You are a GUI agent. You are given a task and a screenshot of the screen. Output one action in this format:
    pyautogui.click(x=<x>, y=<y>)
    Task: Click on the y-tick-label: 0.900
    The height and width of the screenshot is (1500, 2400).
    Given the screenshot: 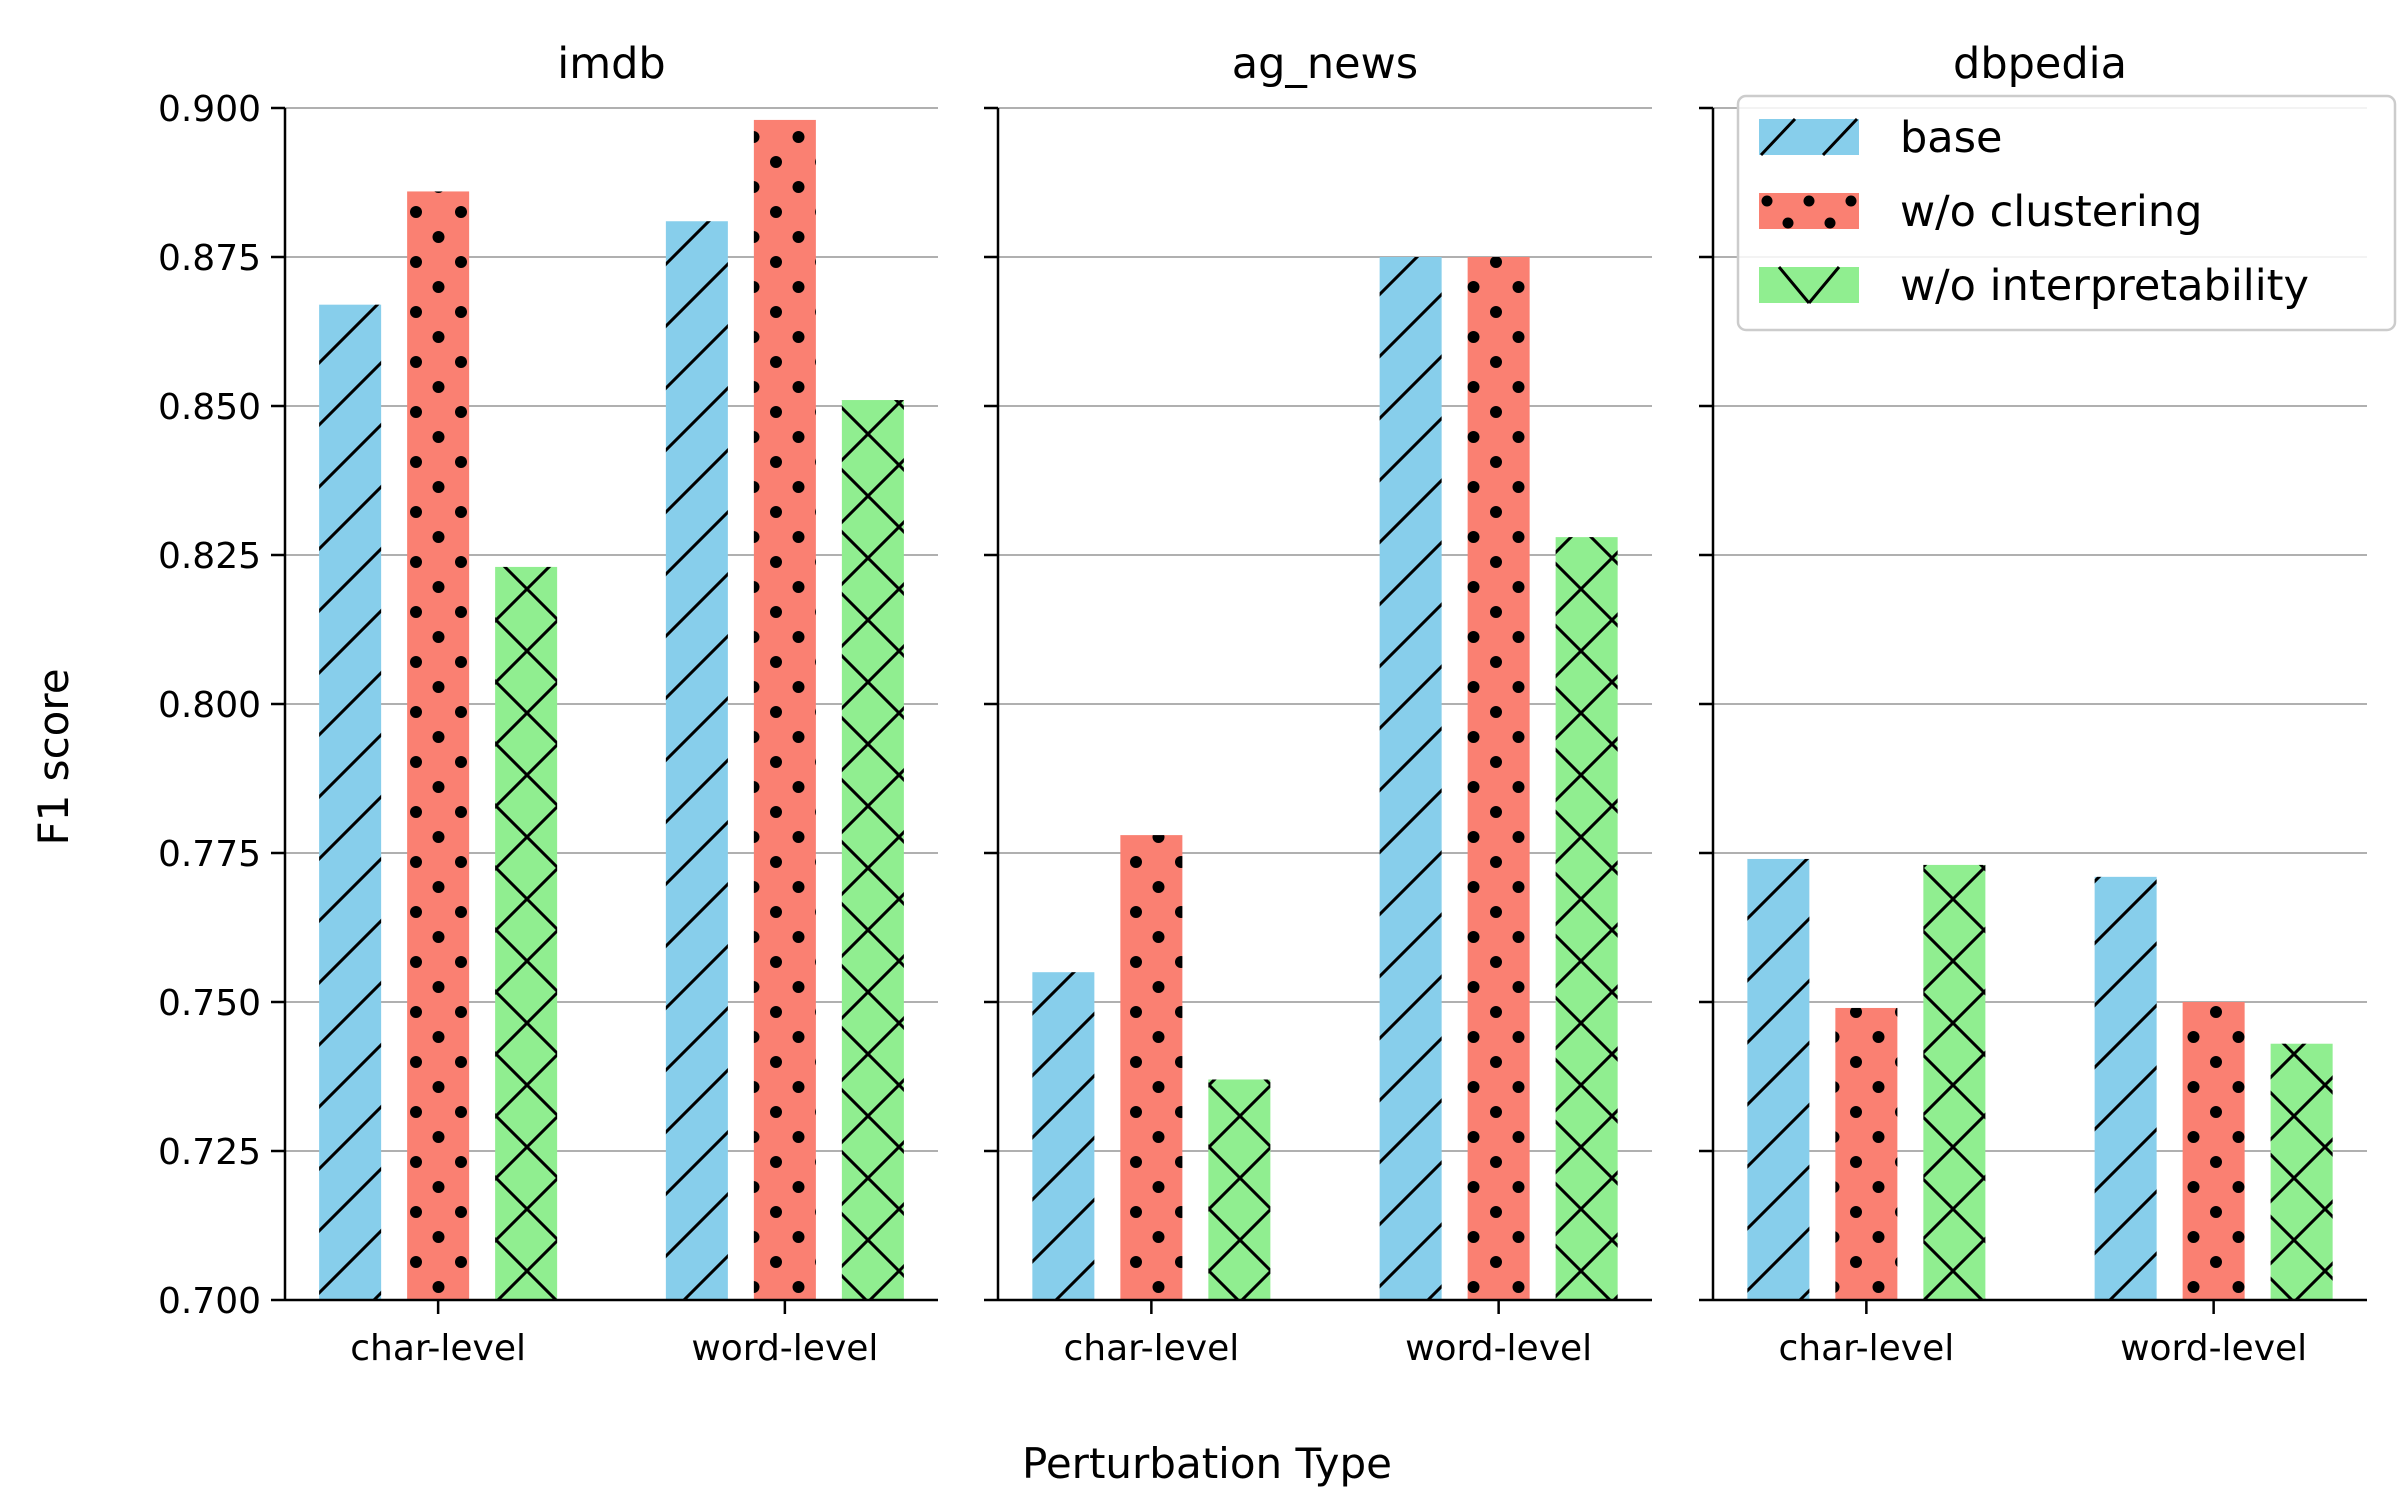 What is the action you would take?
    pyautogui.click(x=209, y=109)
    